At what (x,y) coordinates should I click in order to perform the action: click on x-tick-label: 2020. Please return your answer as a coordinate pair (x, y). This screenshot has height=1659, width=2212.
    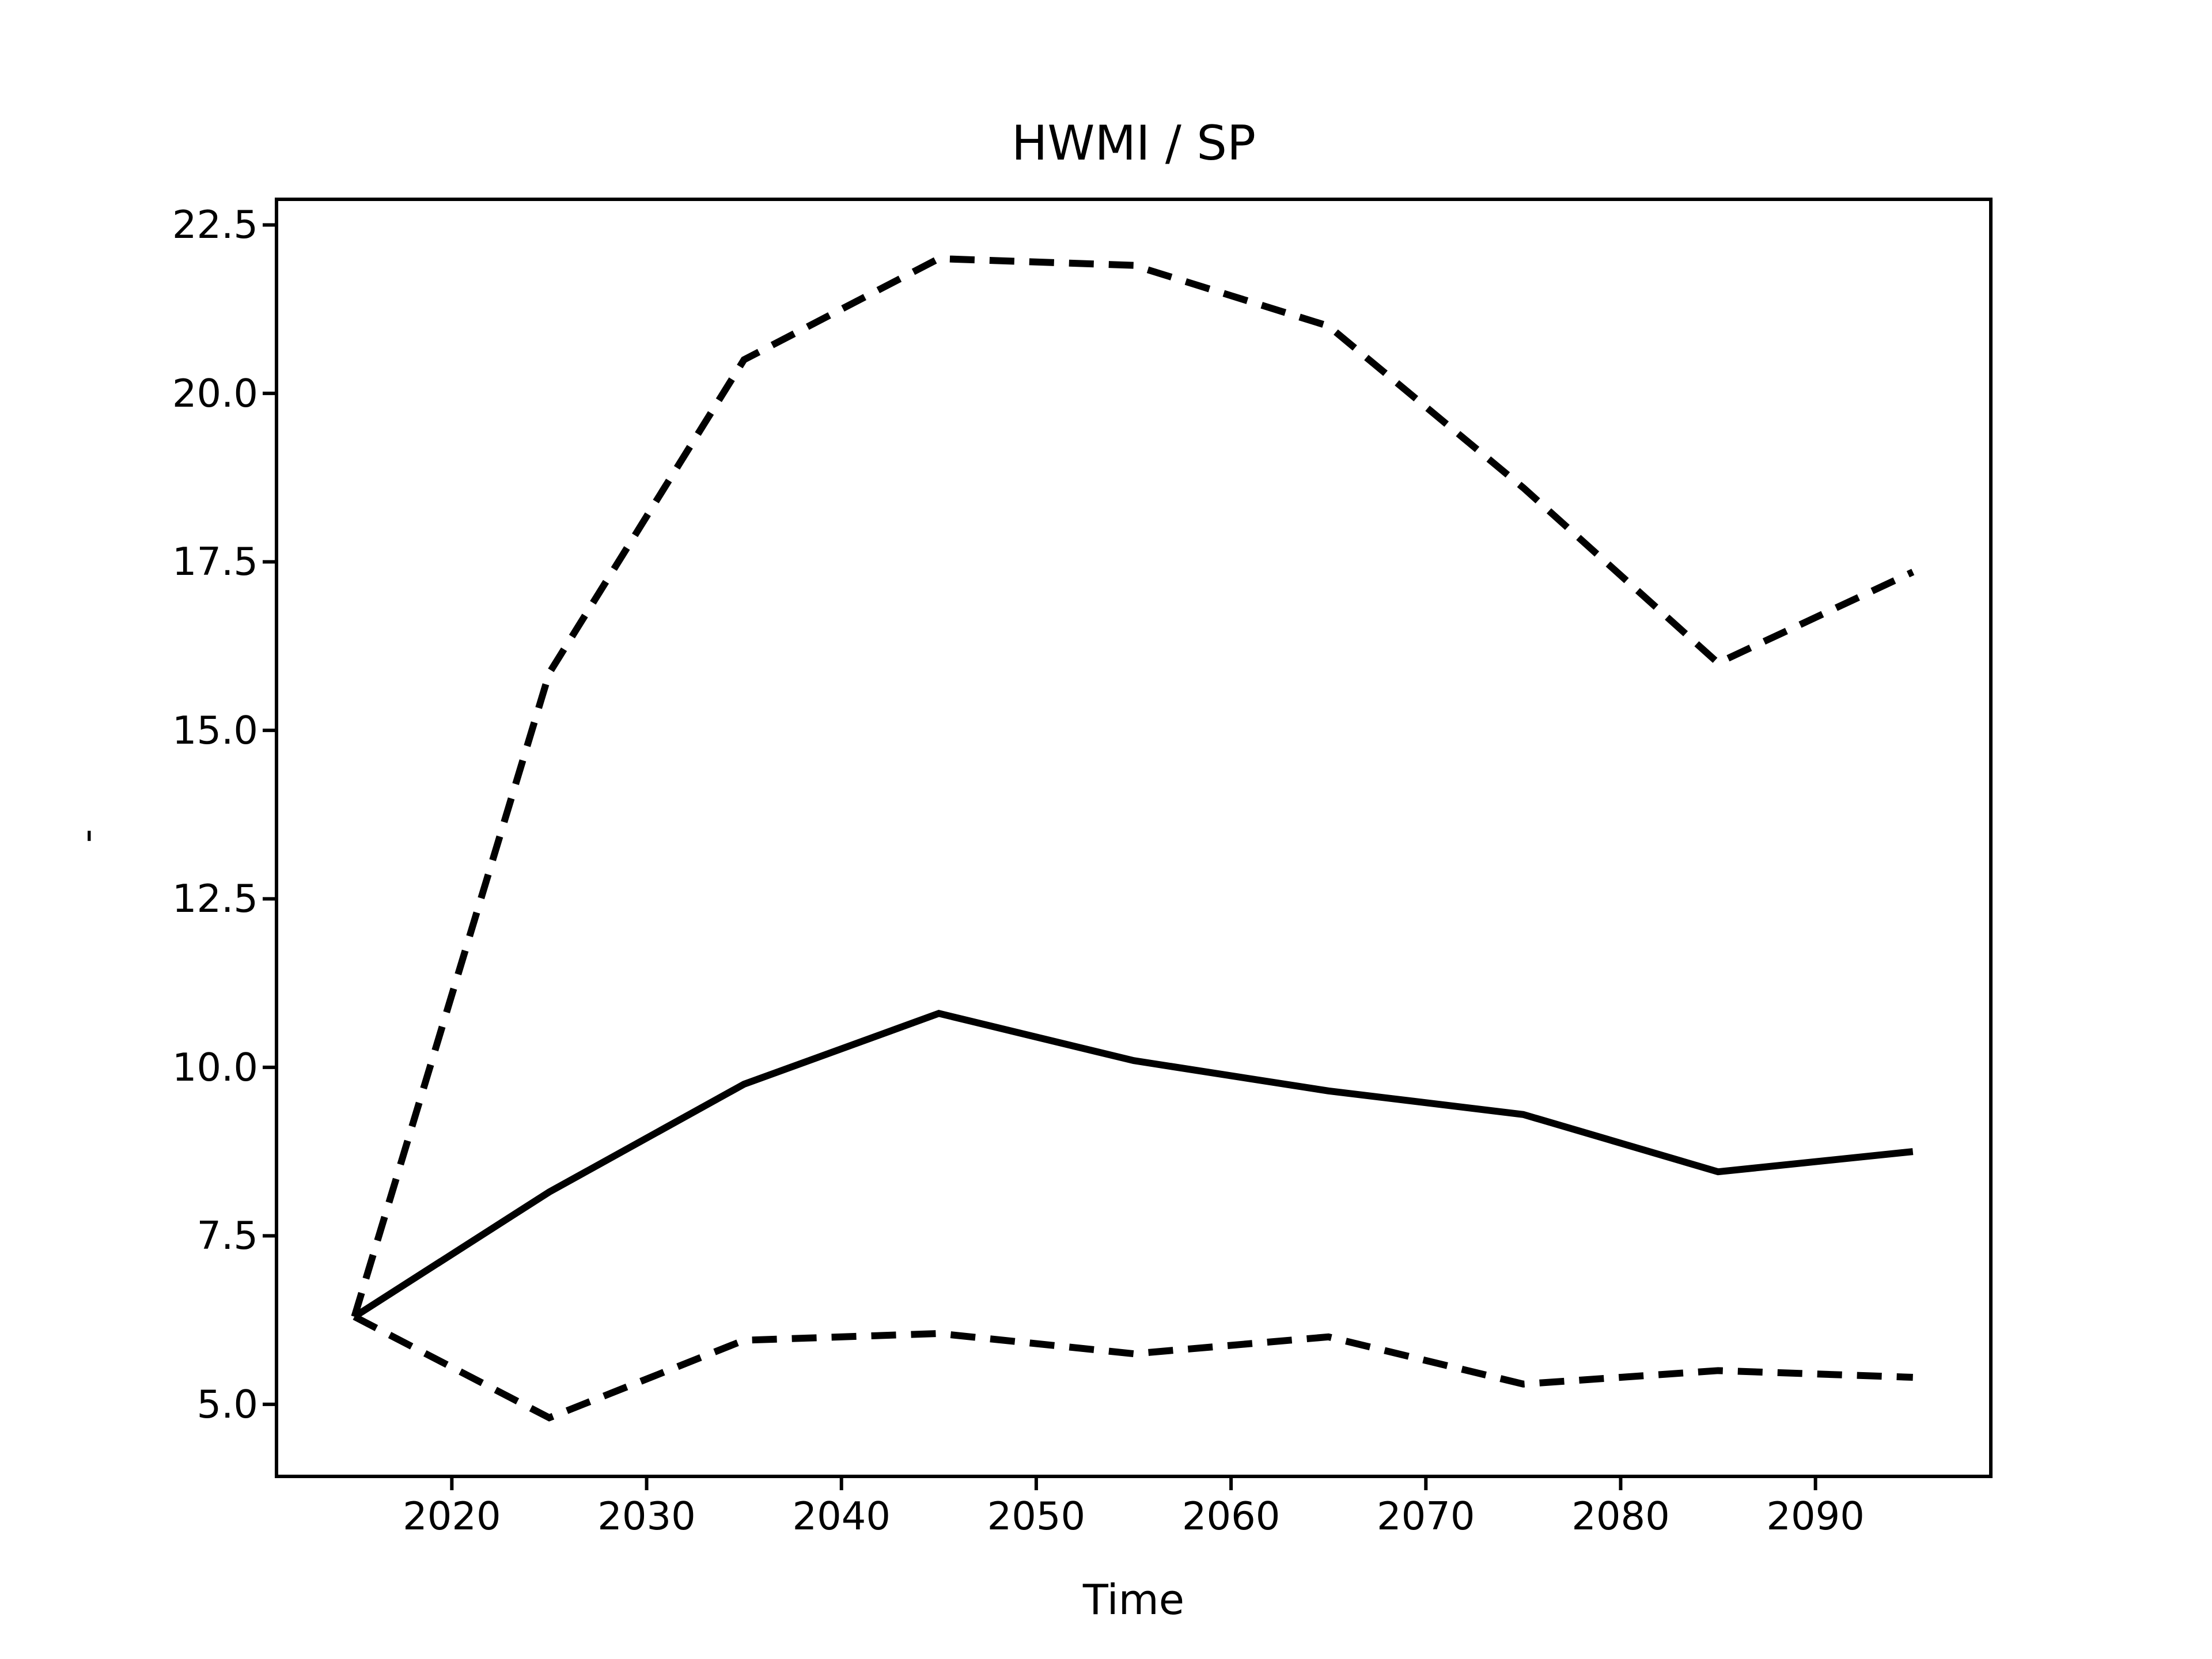
    Looking at the image, I should click on (452, 1516).